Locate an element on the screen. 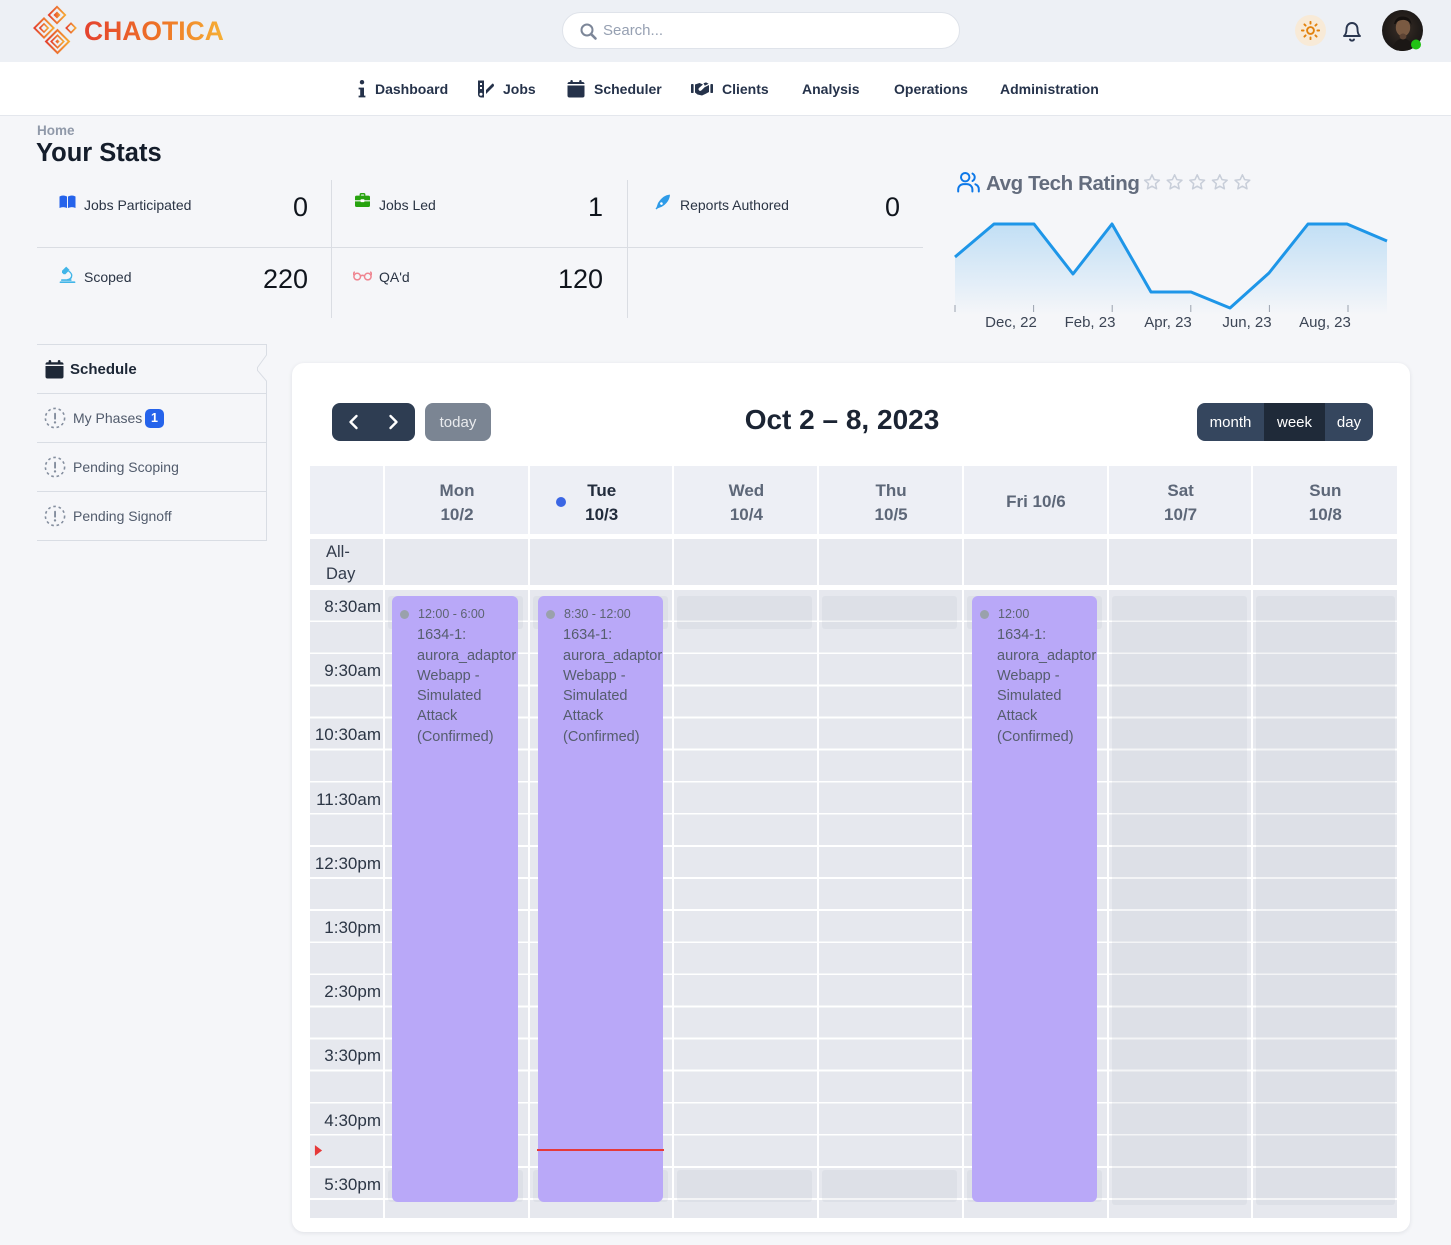 Image resolution: width=1451 pixels, height=1245 pixels. svg-text: Aug, 23 is located at coordinates (1325, 322).